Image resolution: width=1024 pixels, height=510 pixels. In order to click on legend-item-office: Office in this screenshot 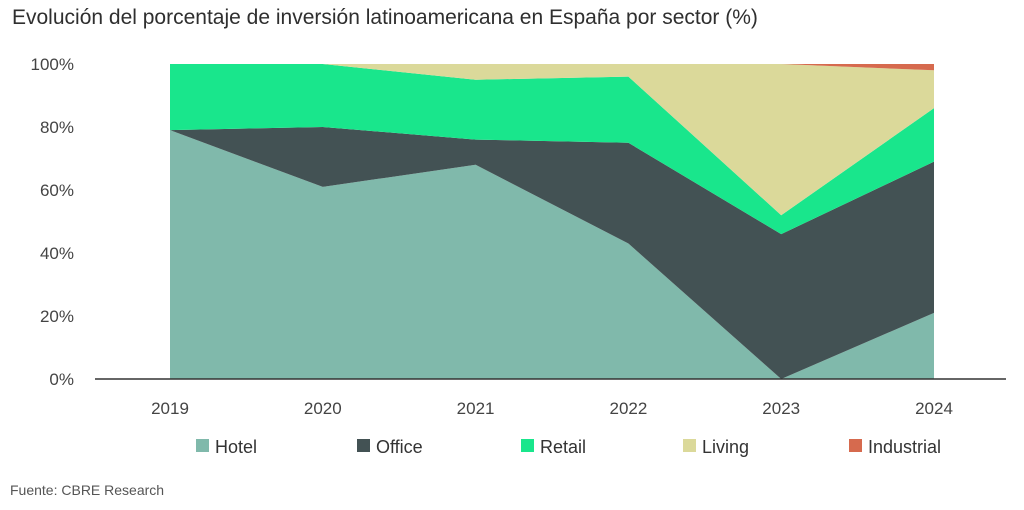, I will do `click(390, 447)`.